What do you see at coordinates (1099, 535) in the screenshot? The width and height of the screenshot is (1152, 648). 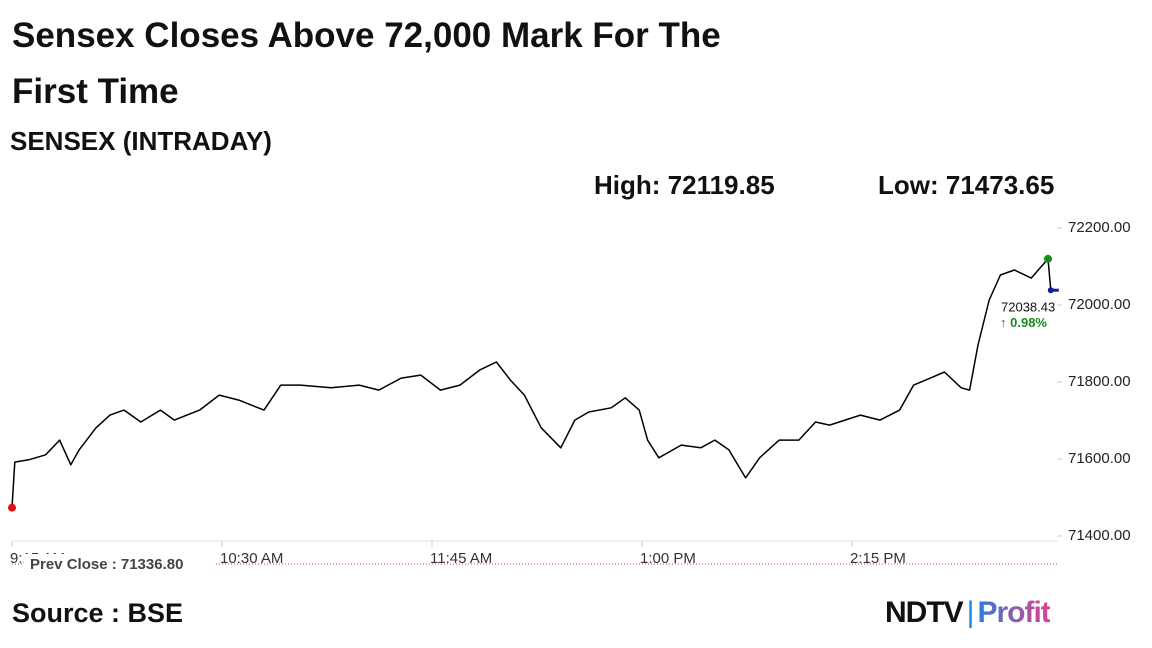 I see `y-tick-label: 71400.00` at bounding box center [1099, 535].